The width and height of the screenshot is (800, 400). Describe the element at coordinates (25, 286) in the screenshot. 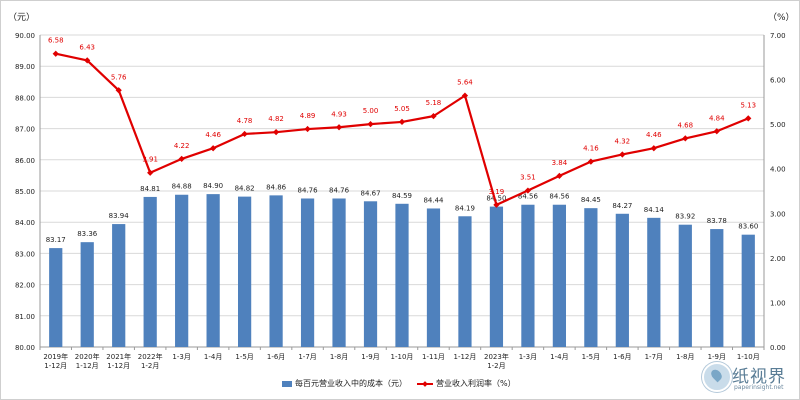

I see `left-axis-tick: 82.00` at that location.